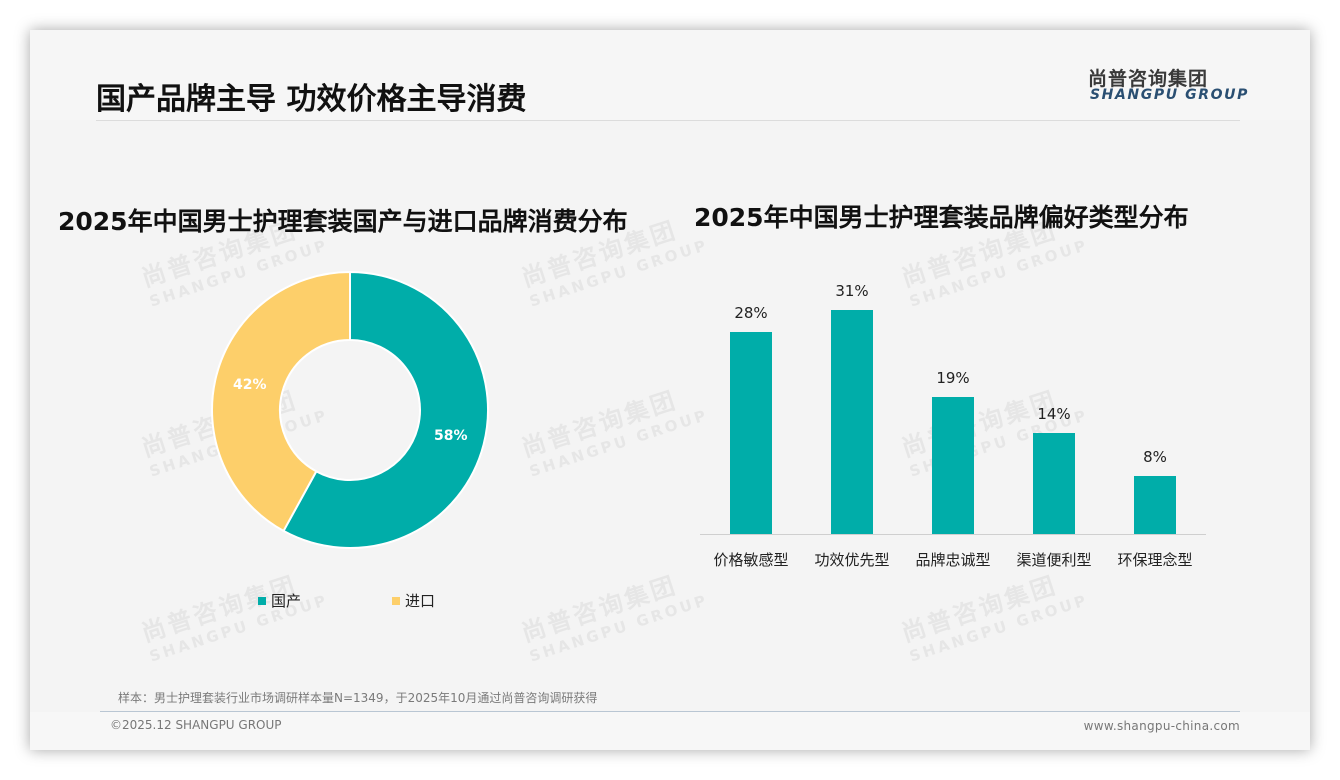  What do you see at coordinates (670, 75) in the screenshot?
I see `header-band` at bounding box center [670, 75].